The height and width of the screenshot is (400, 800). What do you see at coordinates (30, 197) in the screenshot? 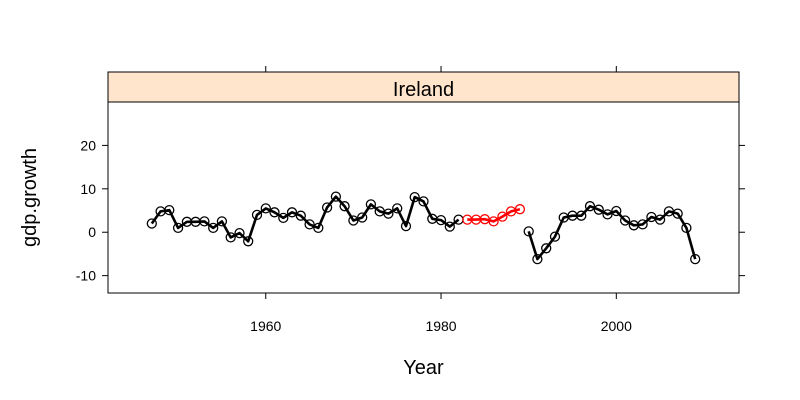
I see `y-axis-title: gdp.growth` at bounding box center [30, 197].